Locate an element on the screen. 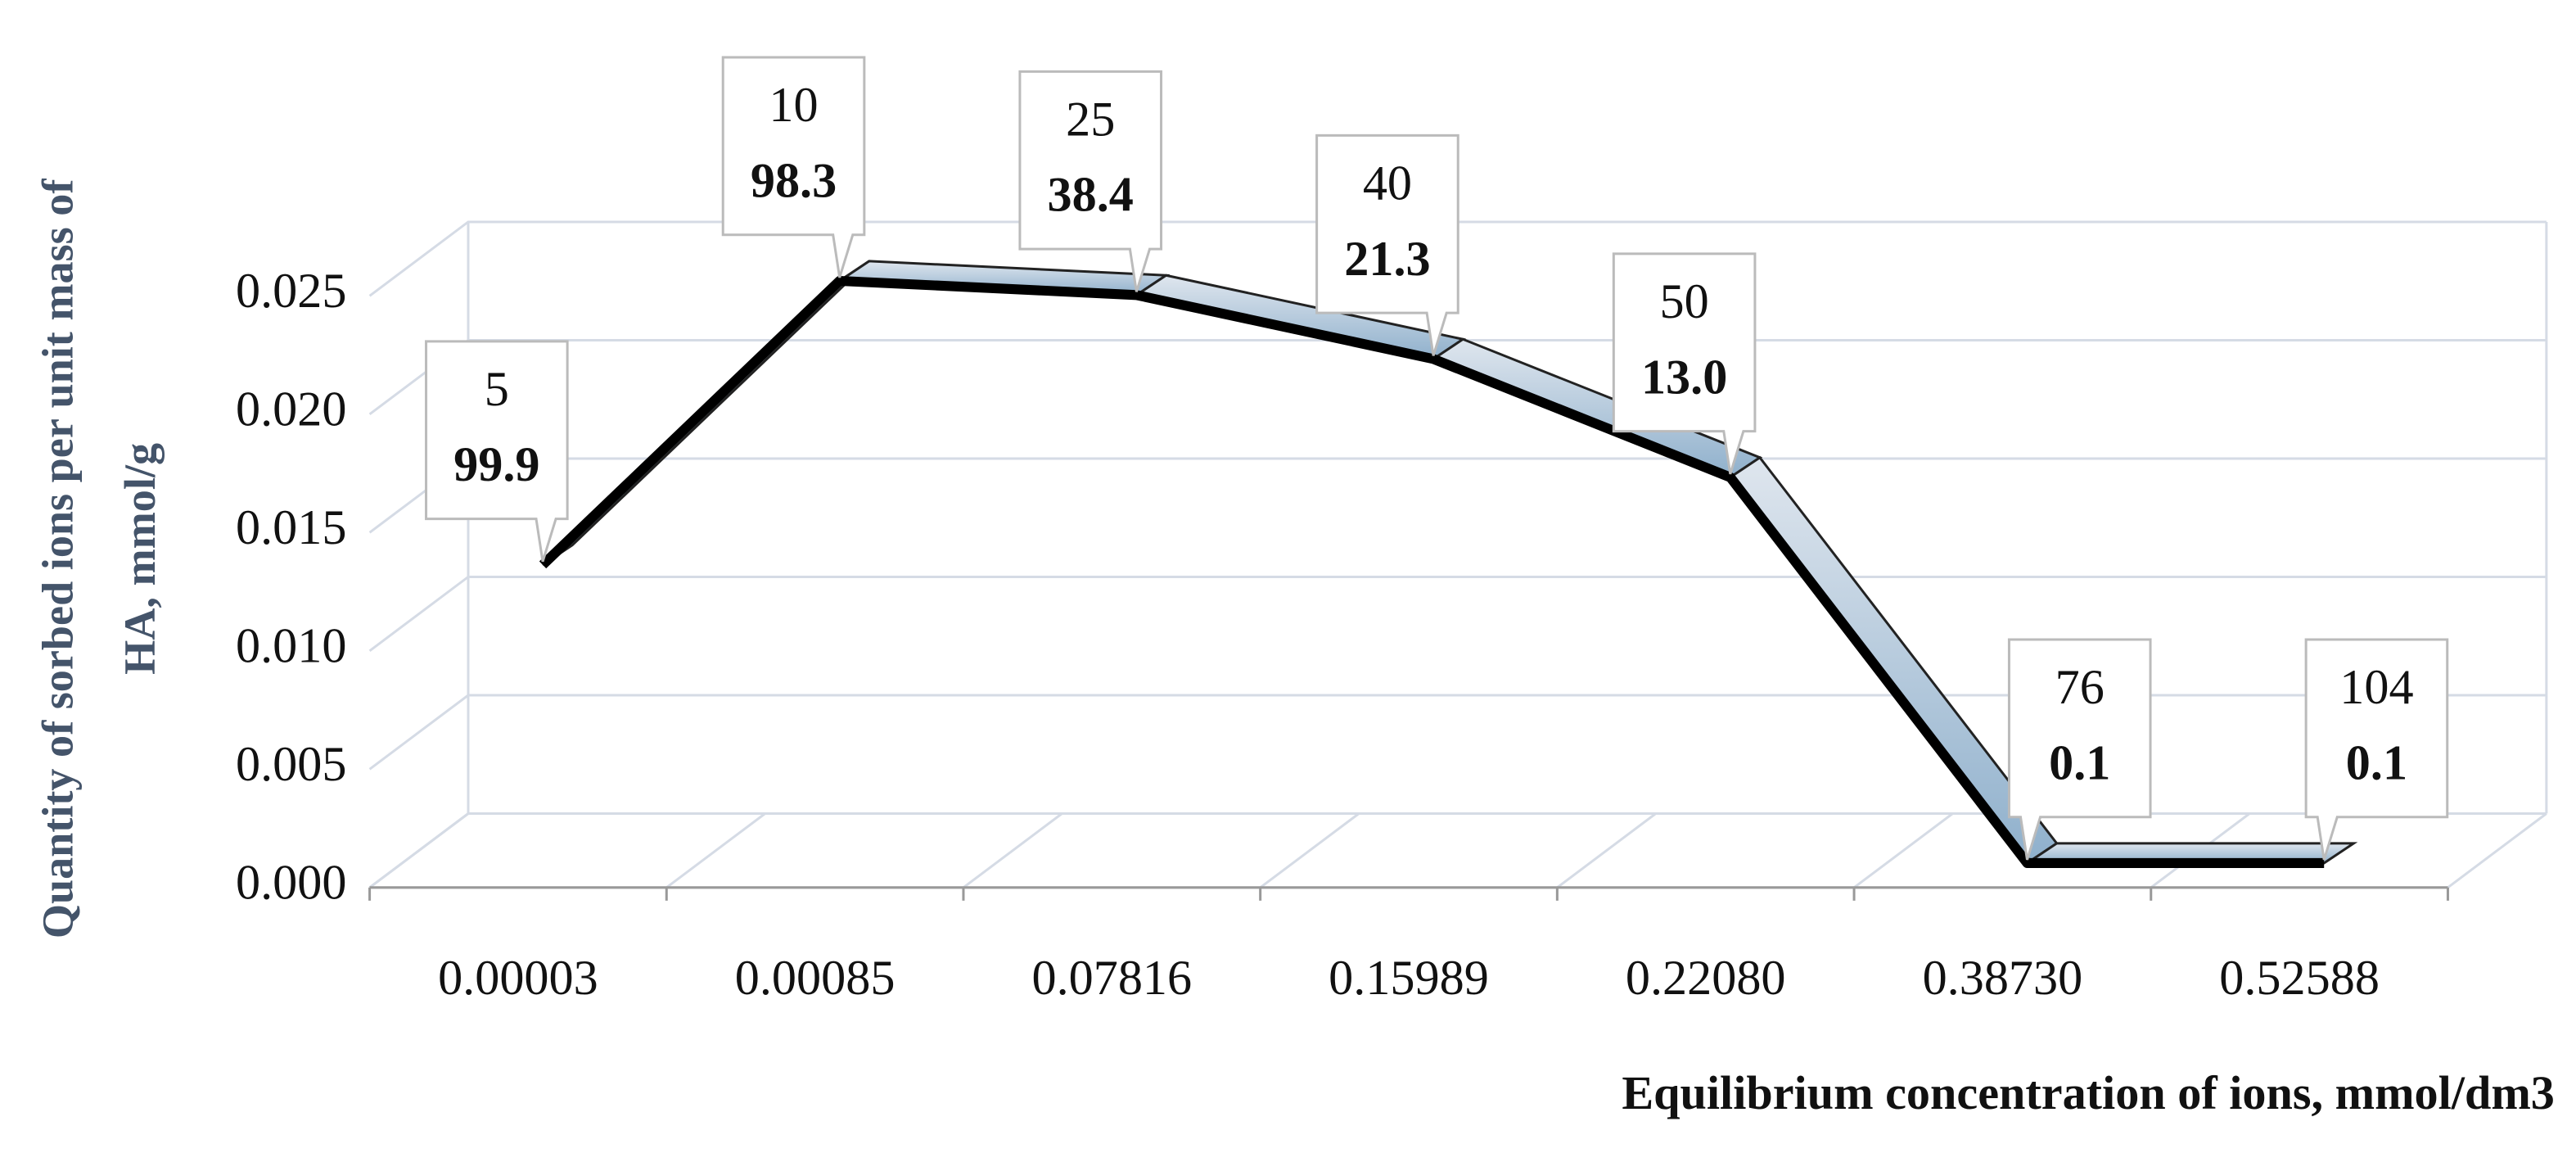 The image size is (2576, 1162). x-tick-label: 0.00003 is located at coordinates (518, 979).